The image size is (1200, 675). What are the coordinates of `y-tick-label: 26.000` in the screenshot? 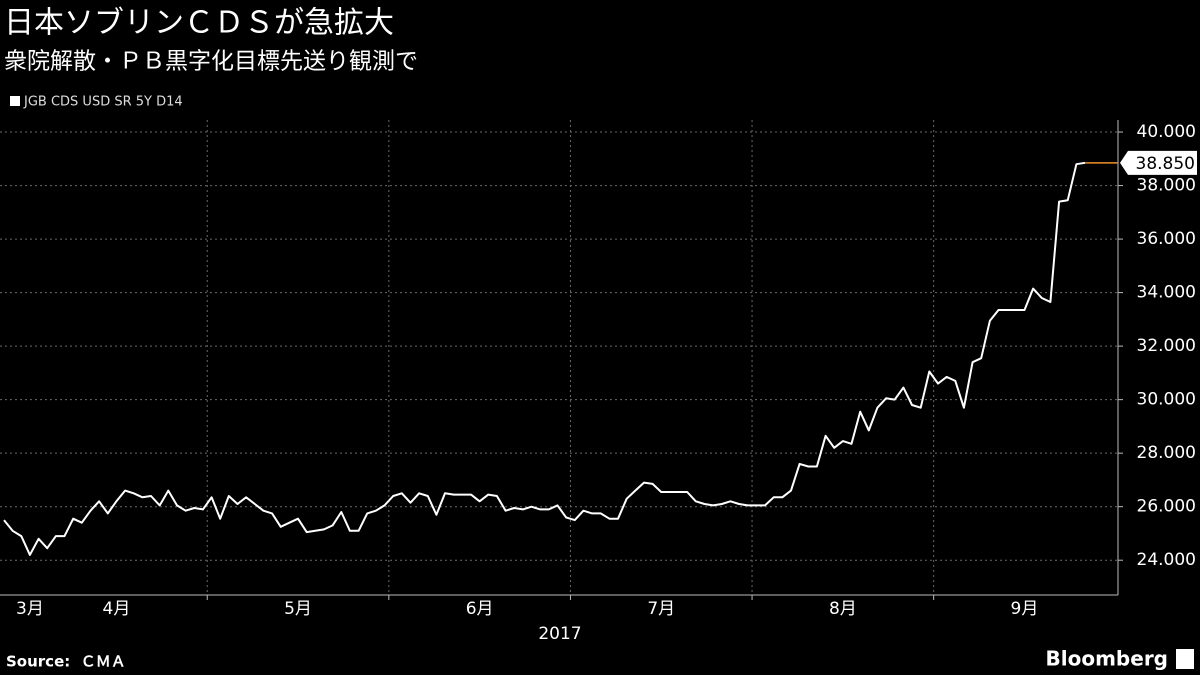 It's located at (1166, 507).